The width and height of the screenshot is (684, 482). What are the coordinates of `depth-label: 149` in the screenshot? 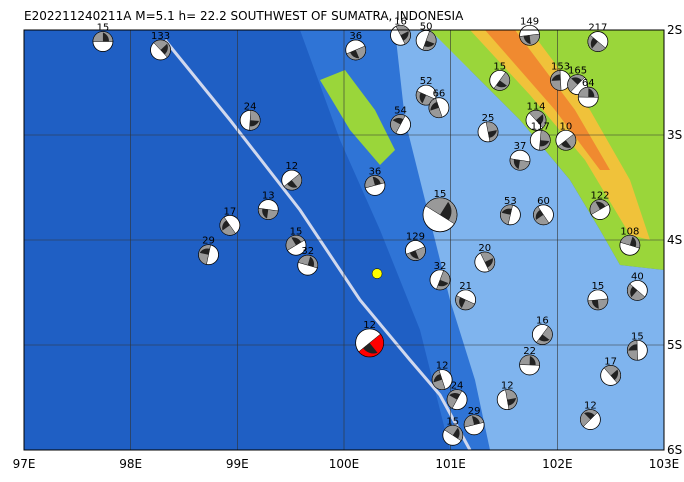 It's located at (529, 21).